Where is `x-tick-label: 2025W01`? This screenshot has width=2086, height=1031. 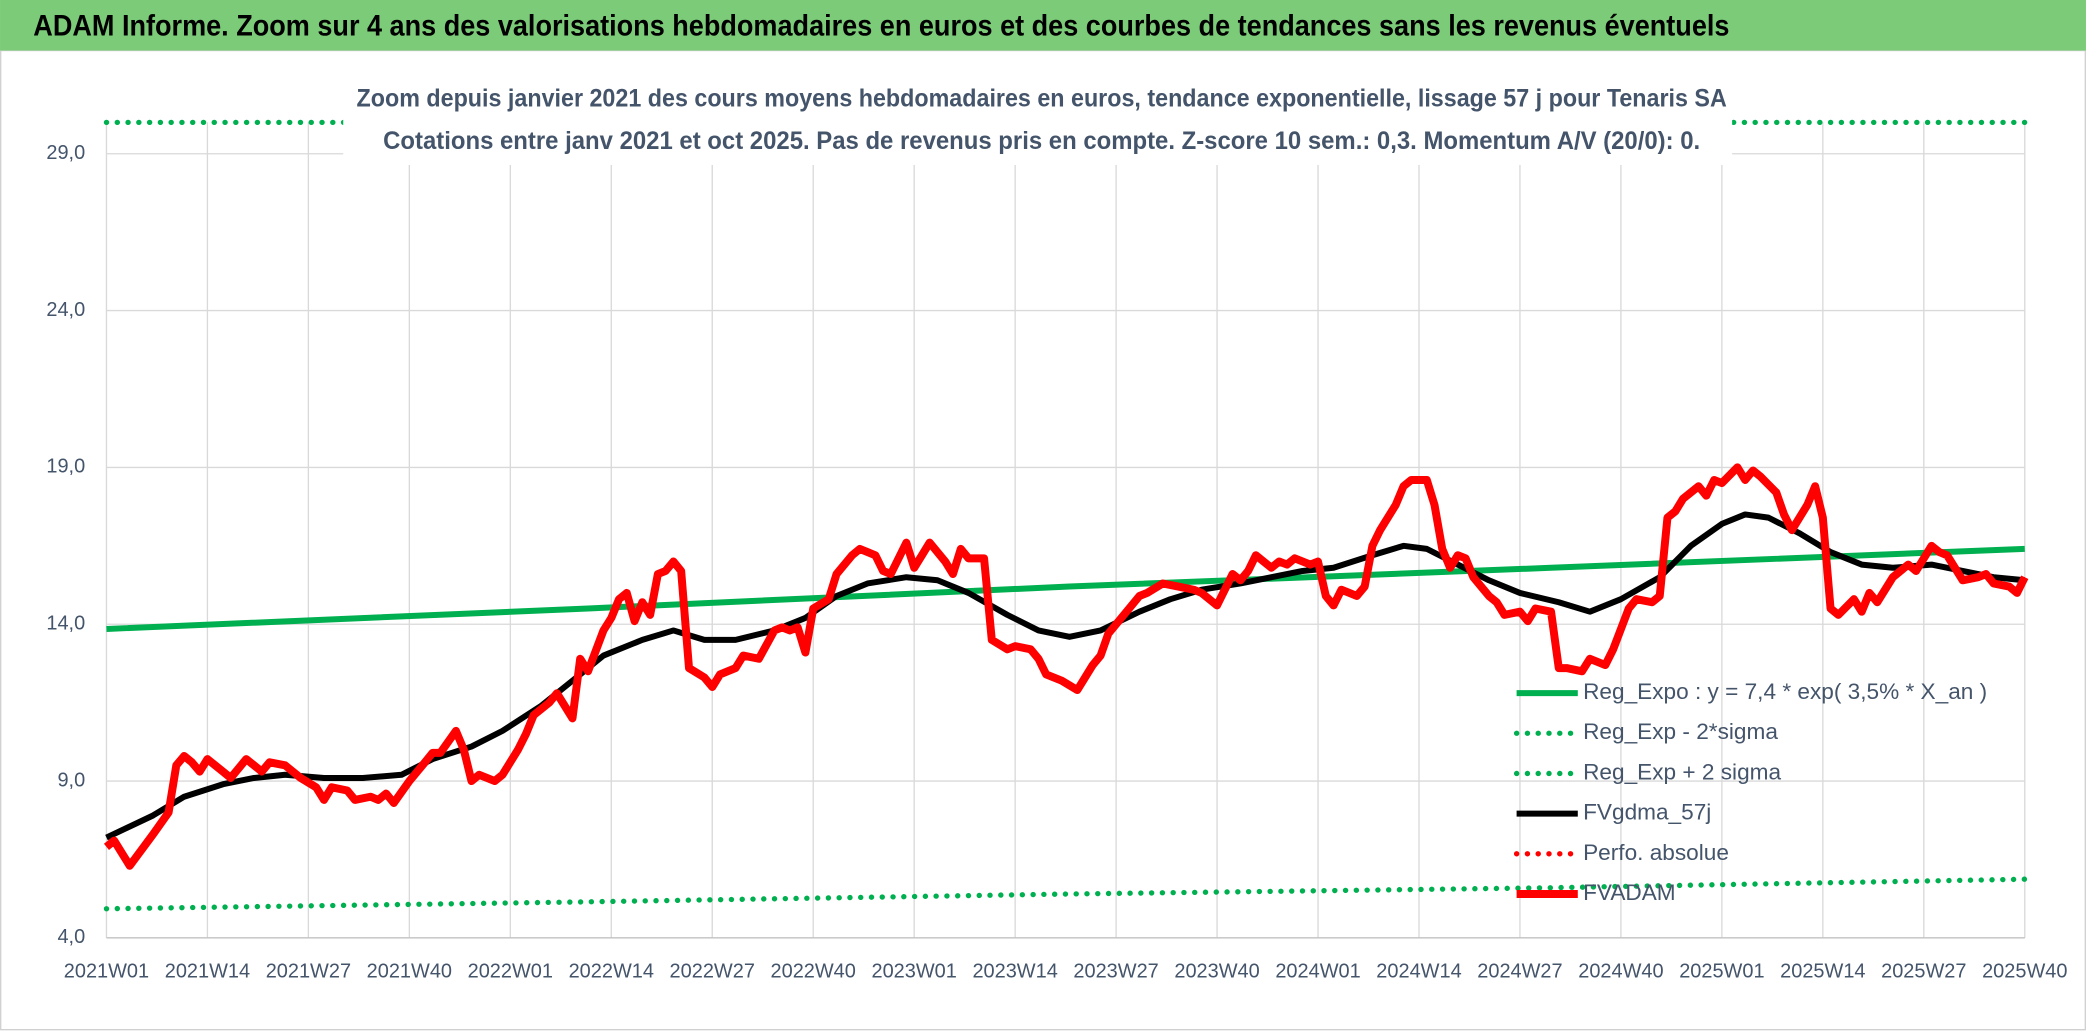 x-tick-label: 2025W01 is located at coordinates (1721, 972).